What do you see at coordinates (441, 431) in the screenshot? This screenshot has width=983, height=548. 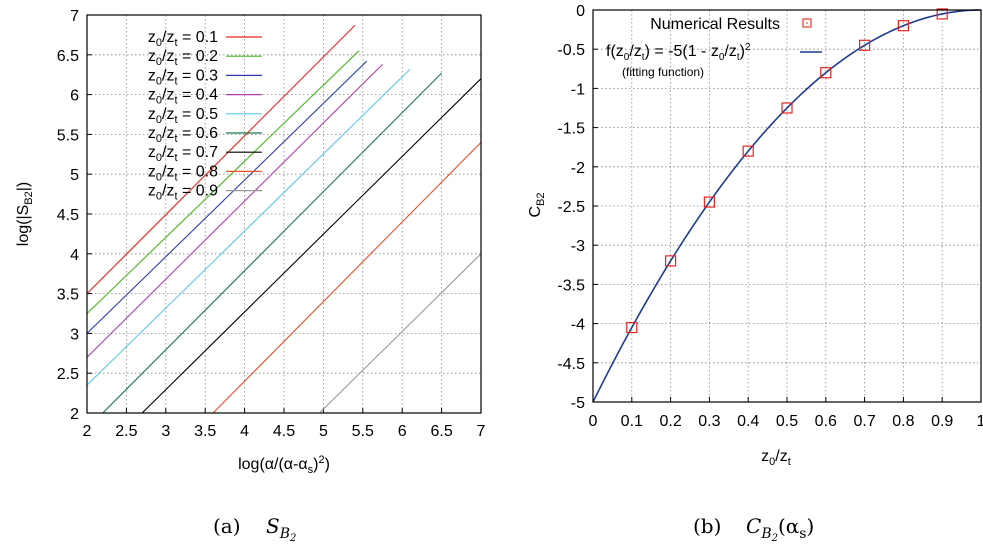 I see `x-tick-label: 6.5` at bounding box center [441, 431].